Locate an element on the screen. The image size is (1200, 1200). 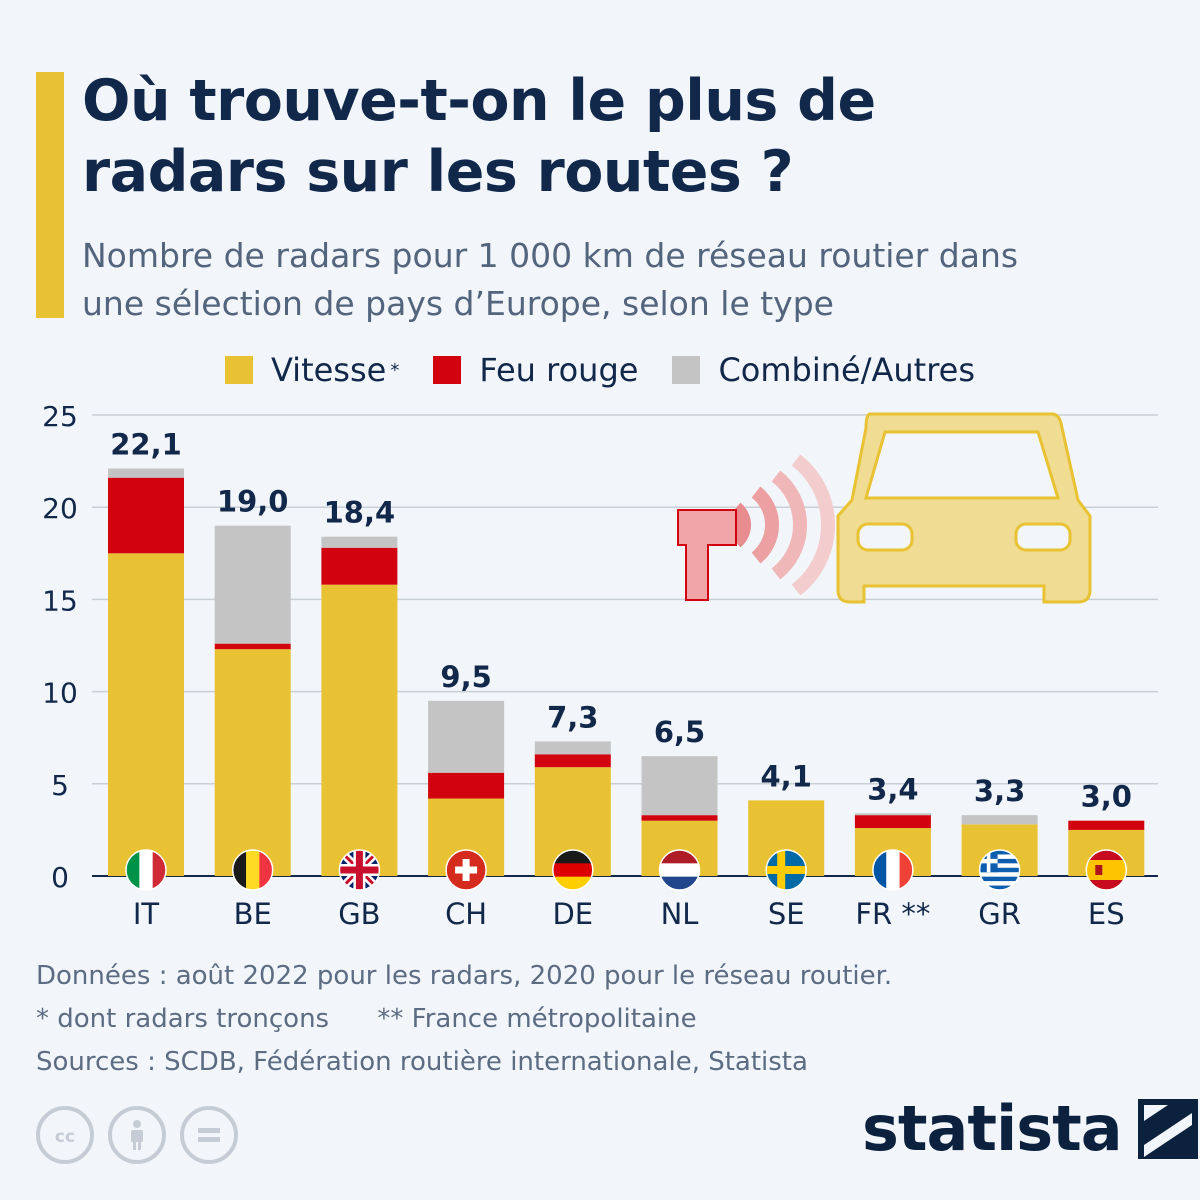
bar-segment-de-combinautres is located at coordinates (572, 748).